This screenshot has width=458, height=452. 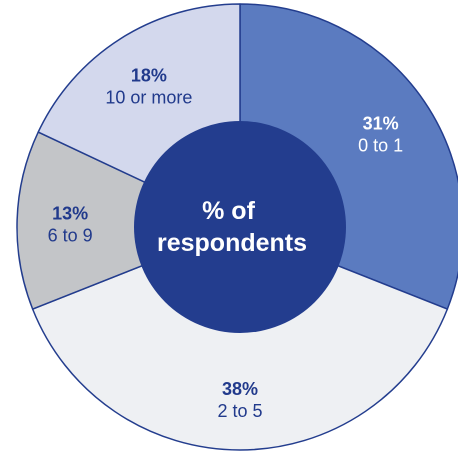 What do you see at coordinates (240, 389) in the screenshot?
I see `slice-value-label: 38%` at bounding box center [240, 389].